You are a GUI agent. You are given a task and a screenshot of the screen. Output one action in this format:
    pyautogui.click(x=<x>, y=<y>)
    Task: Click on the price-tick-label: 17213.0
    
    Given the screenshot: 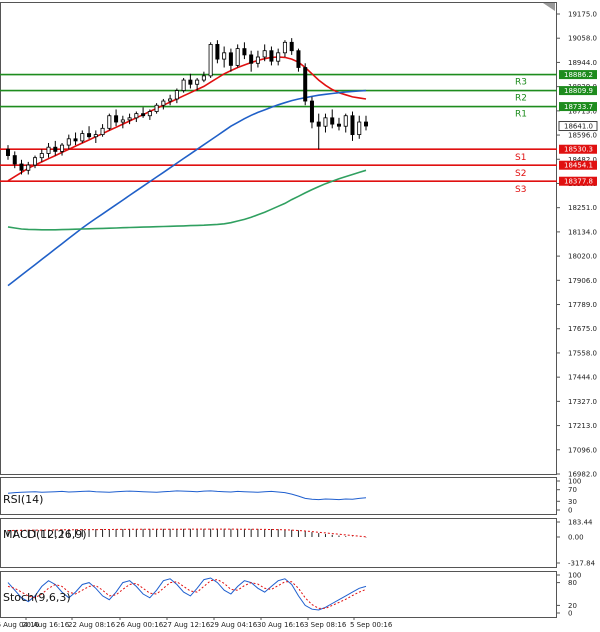 What is the action you would take?
    pyautogui.click(x=582, y=426)
    